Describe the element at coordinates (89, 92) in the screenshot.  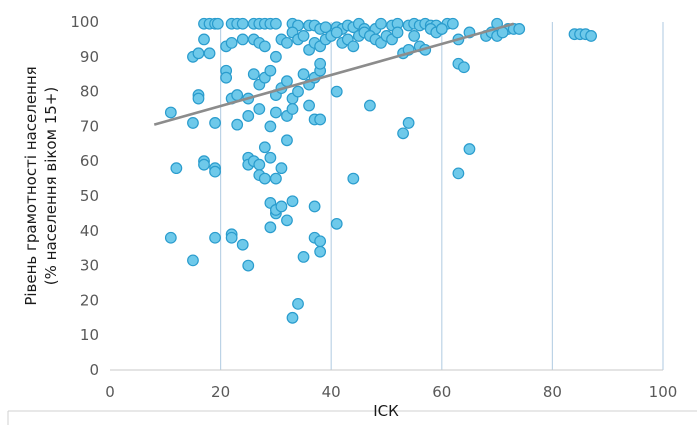
I see `y-tick-label: 80` at that location.